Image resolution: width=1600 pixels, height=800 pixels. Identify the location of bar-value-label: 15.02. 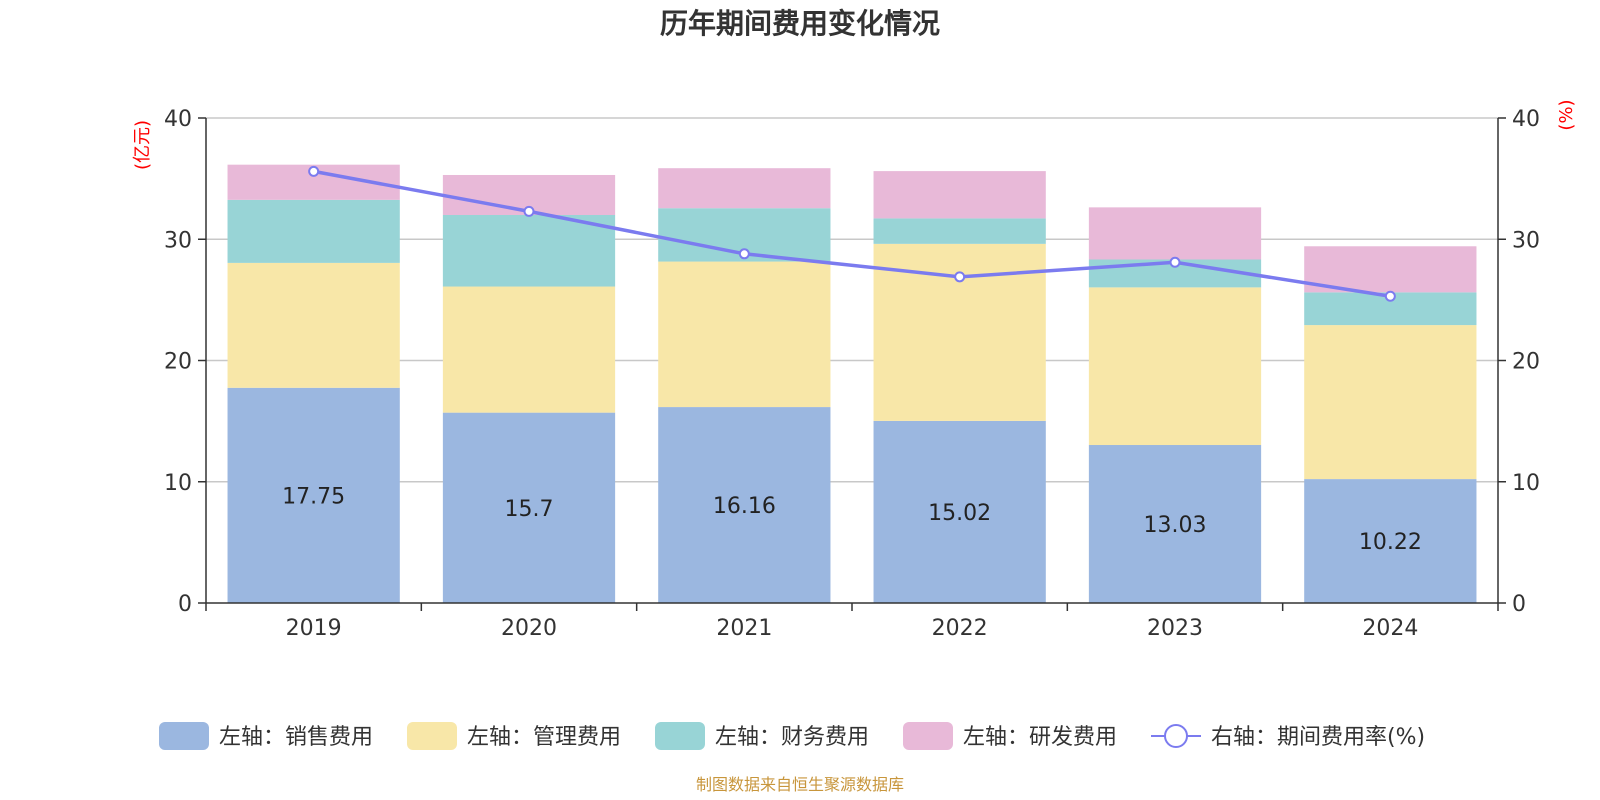
(959, 513).